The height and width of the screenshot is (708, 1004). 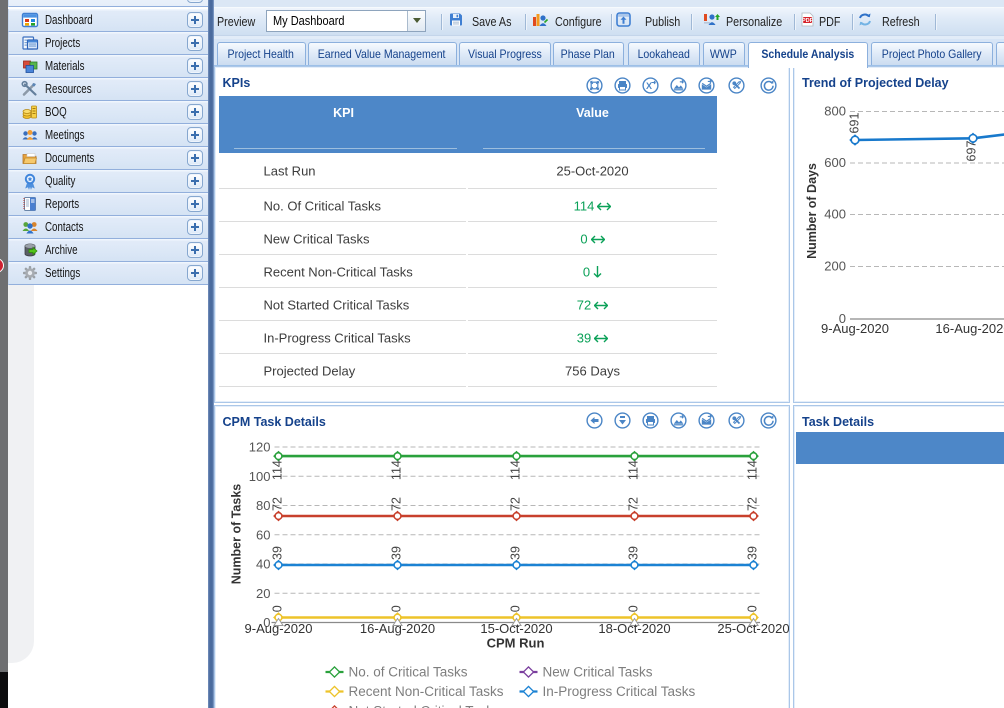 I want to click on svg-text: 800, so click(x=835, y=111).